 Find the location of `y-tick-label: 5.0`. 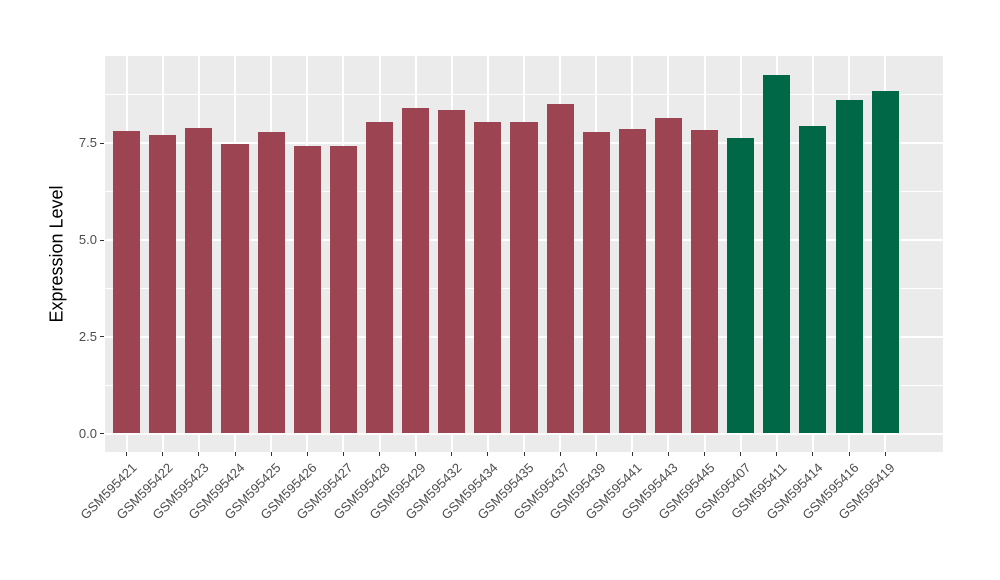

y-tick-label: 5.0 is located at coordinates (87, 239).